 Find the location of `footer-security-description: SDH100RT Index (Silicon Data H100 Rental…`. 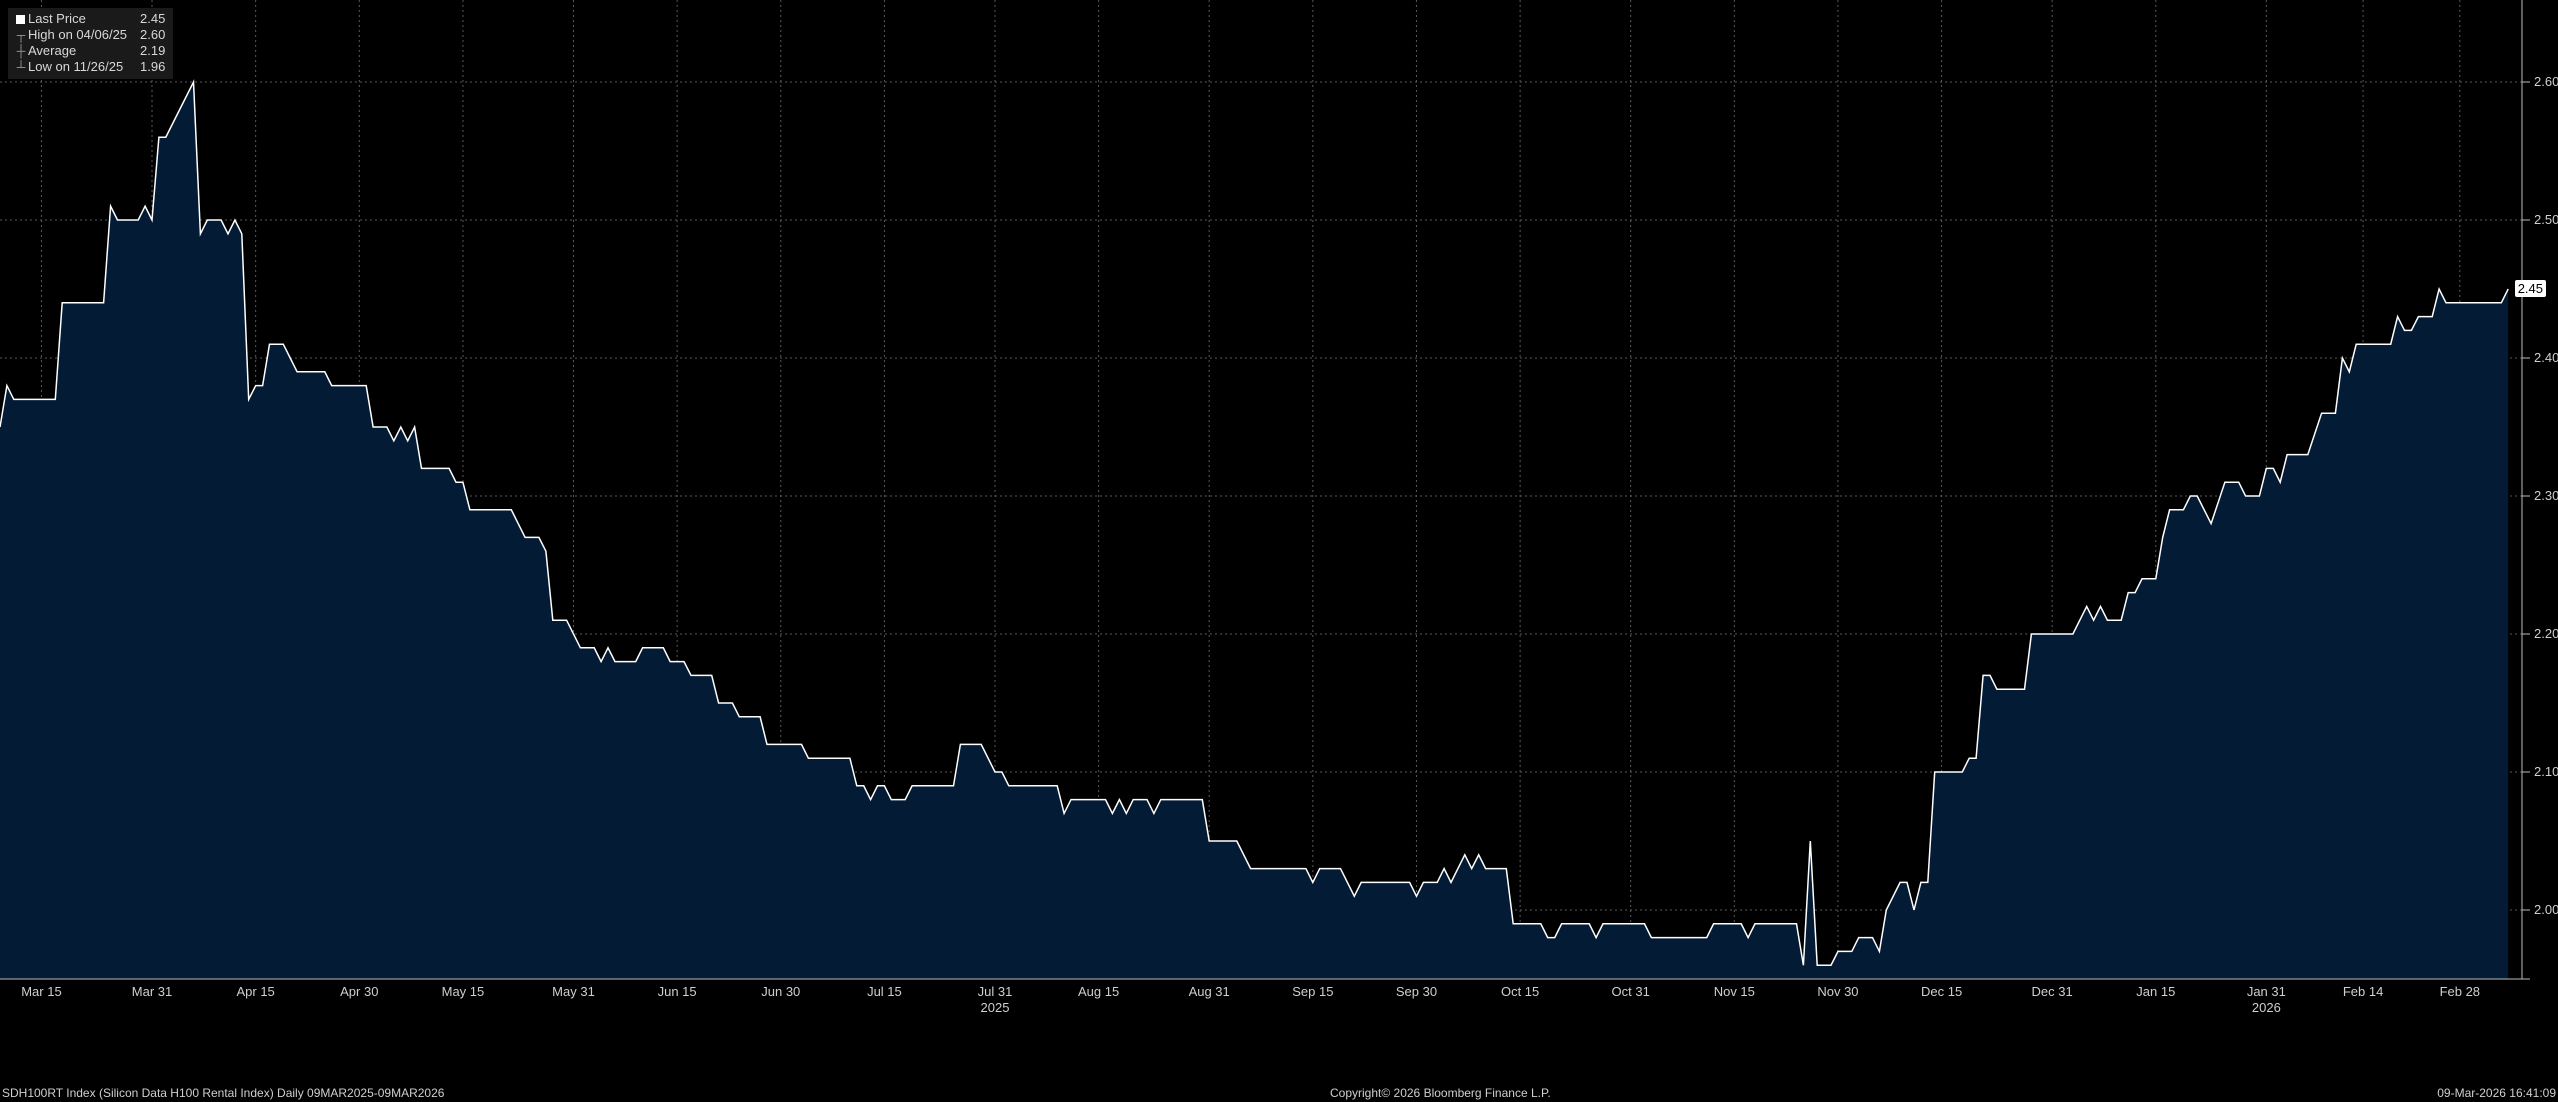

footer-security-description: SDH100RT Index (Silicon Data H100 Rental… is located at coordinates (223, 1093).